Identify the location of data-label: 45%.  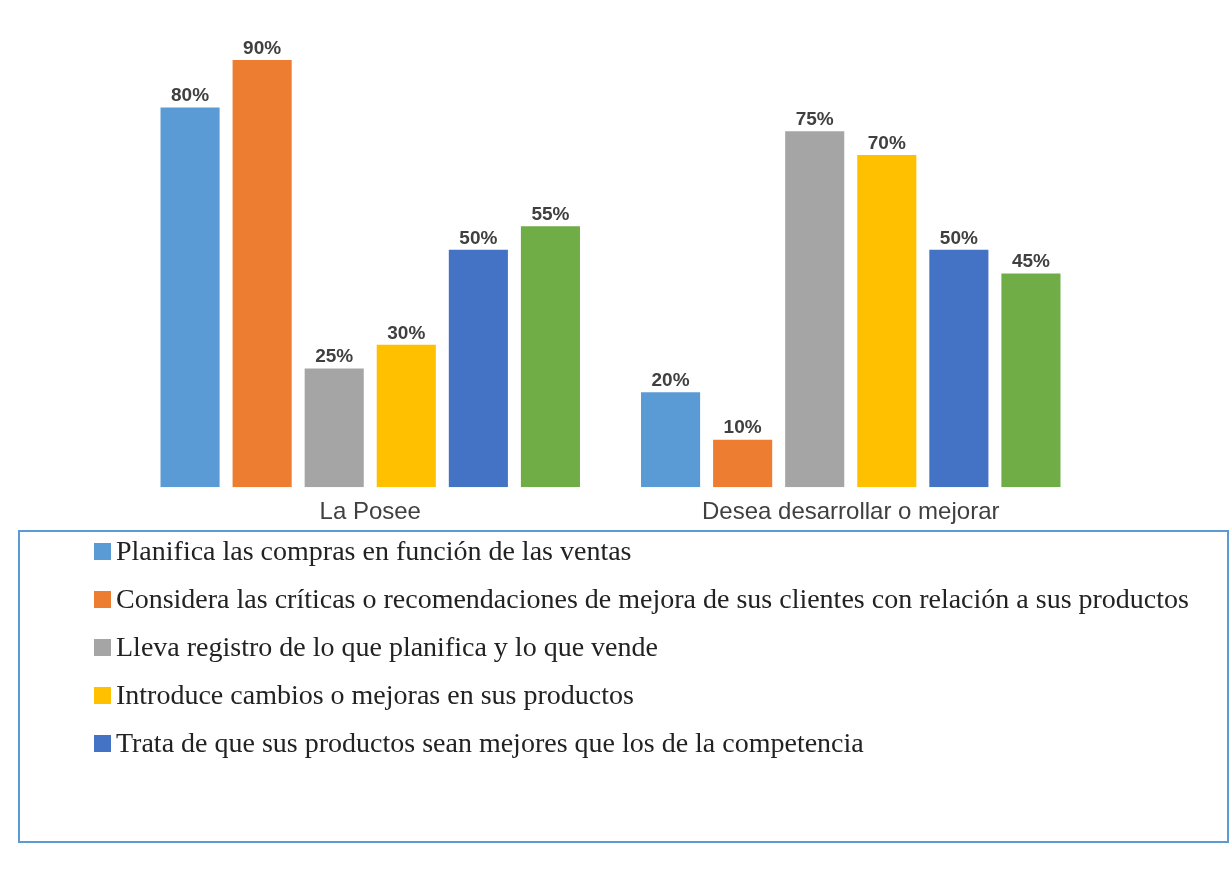
(1031, 261).